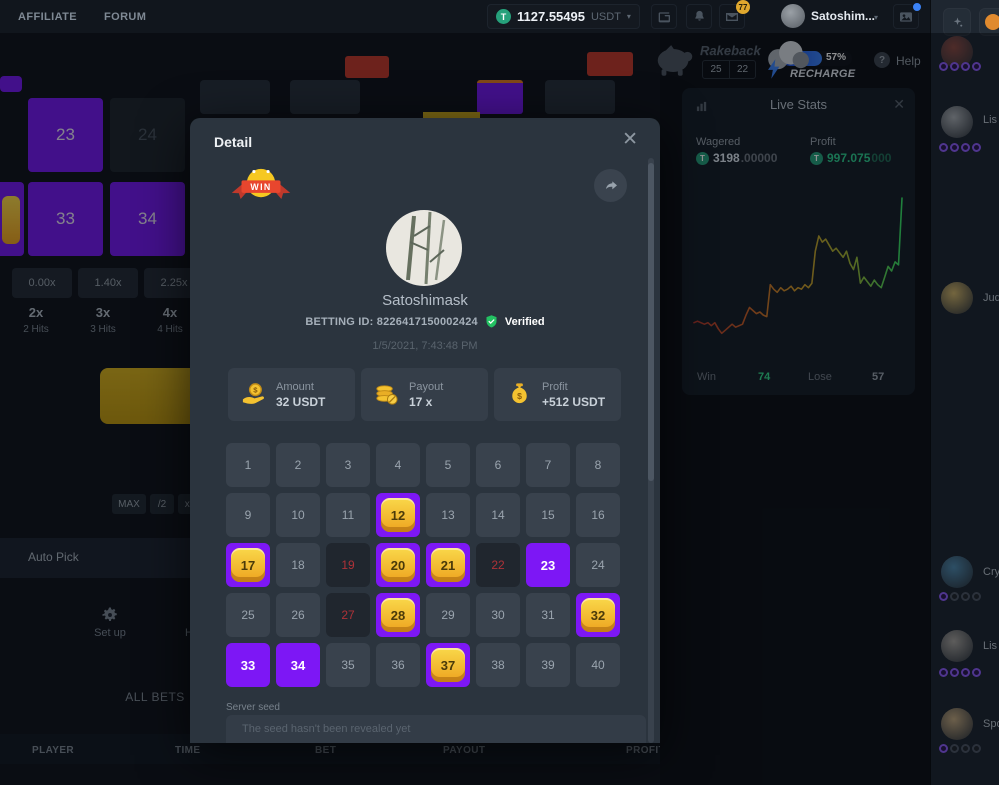  What do you see at coordinates (675, 62) in the screenshot?
I see `piggy-bank-icon` at bounding box center [675, 62].